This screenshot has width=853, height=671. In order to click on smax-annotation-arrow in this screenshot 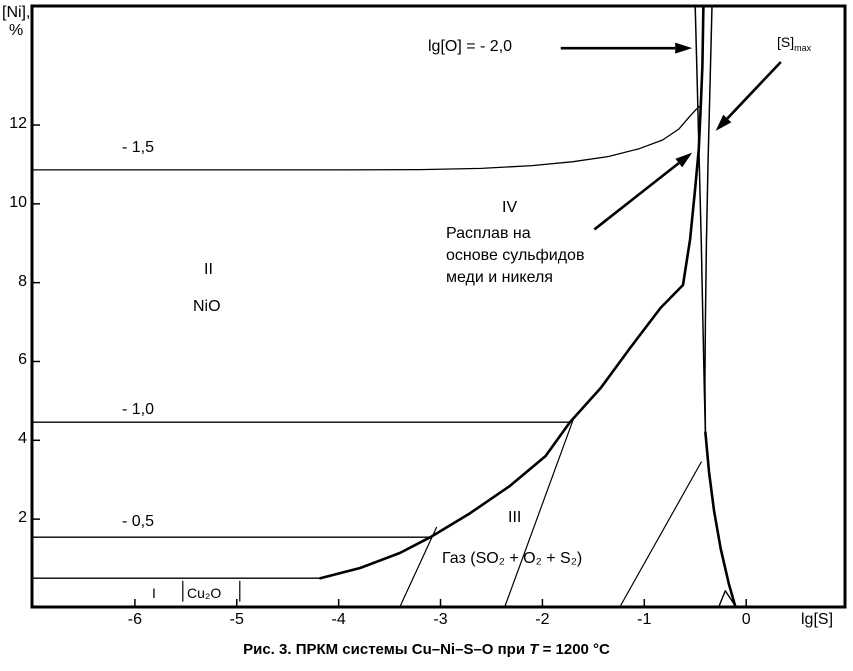, I will do `click(754, 90)`.